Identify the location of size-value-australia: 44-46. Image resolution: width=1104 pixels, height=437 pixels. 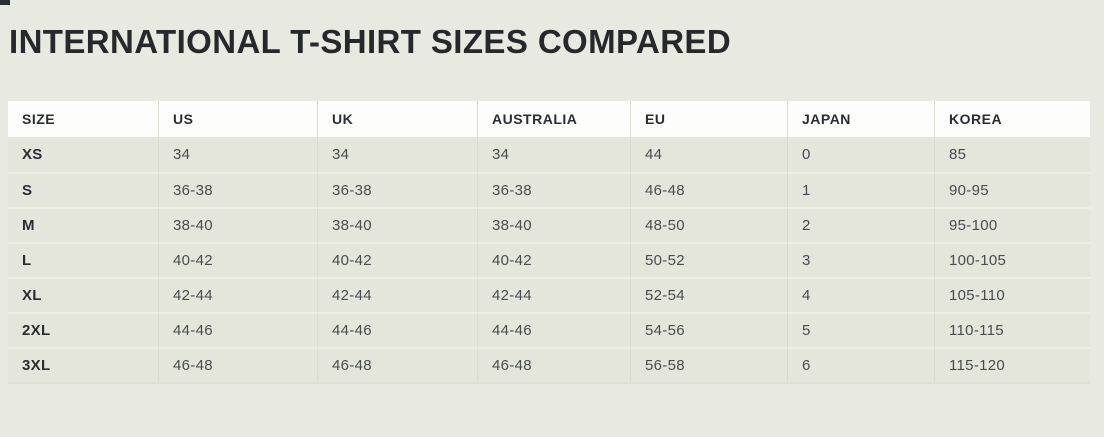
(553, 329).